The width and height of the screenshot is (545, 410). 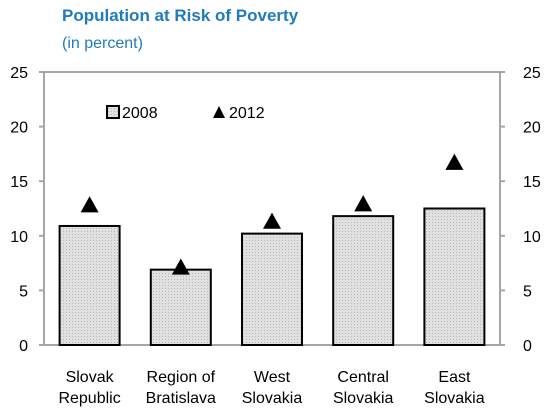 What do you see at coordinates (527, 291) in the screenshot?
I see `y-tick-label-right: 5` at bounding box center [527, 291].